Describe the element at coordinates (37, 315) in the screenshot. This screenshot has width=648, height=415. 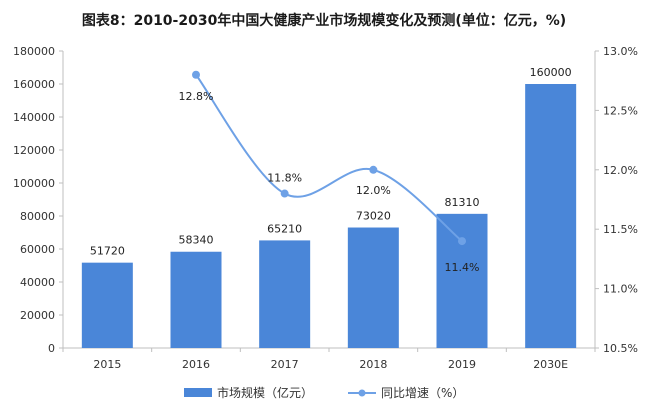
I see `y-left-tick-label: 20000` at that location.